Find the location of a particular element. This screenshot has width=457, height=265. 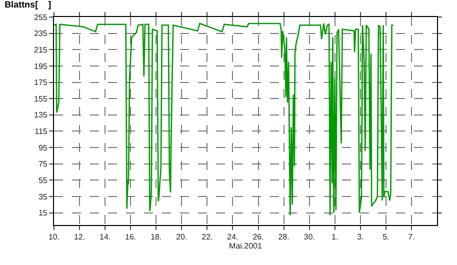

x-tick-label: 3. is located at coordinates (360, 237).